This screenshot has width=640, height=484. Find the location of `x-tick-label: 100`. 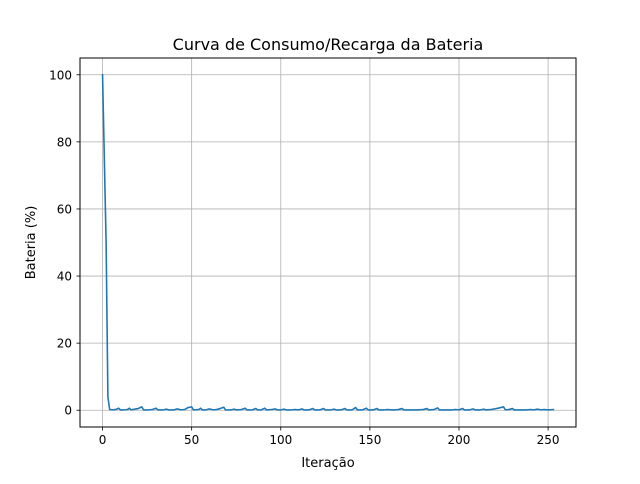

x-tick-label: 100 is located at coordinates (280, 440).